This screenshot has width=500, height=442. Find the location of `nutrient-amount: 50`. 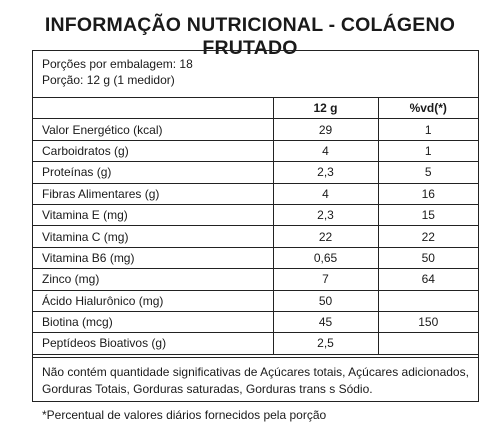

nutrient-amount: 50 is located at coordinates (325, 300).